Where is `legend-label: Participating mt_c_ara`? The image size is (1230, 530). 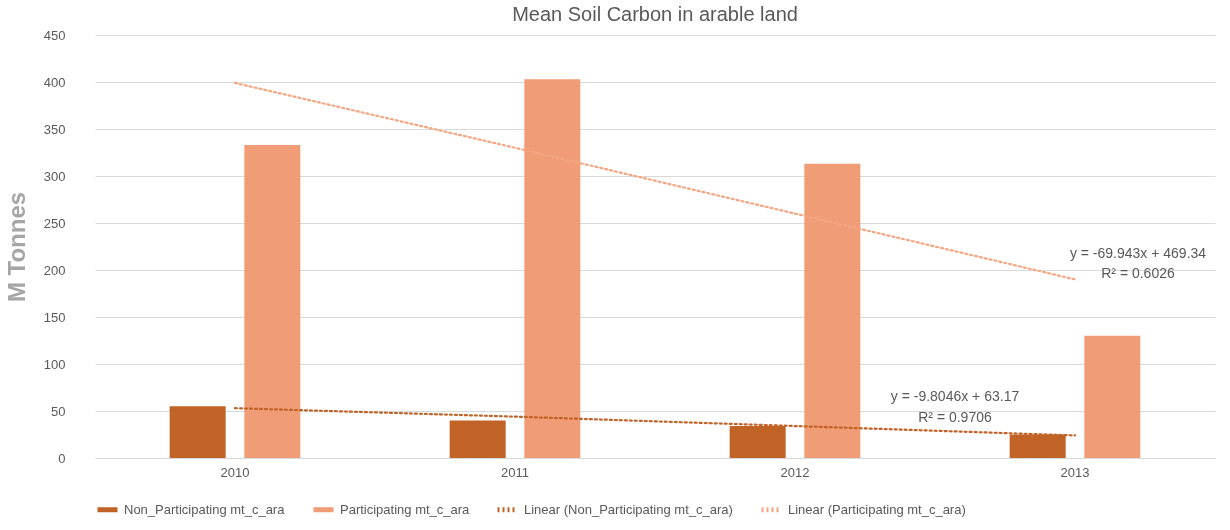
legend-label: Participating mt_c_ara is located at coordinates (405, 509).